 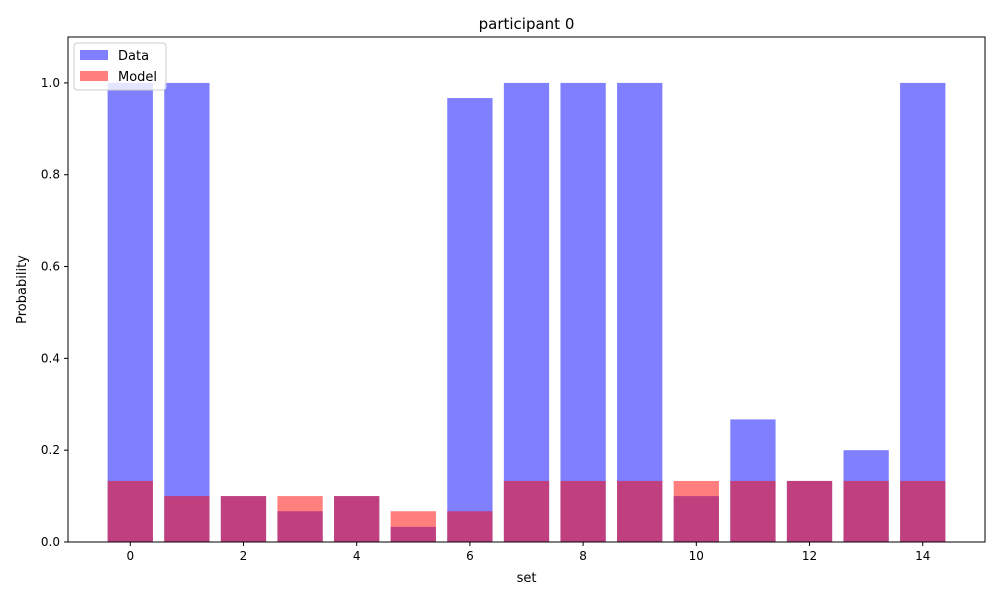 What do you see at coordinates (50, 542) in the screenshot?
I see `y-tick-label: 0.0` at bounding box center [50, 542].